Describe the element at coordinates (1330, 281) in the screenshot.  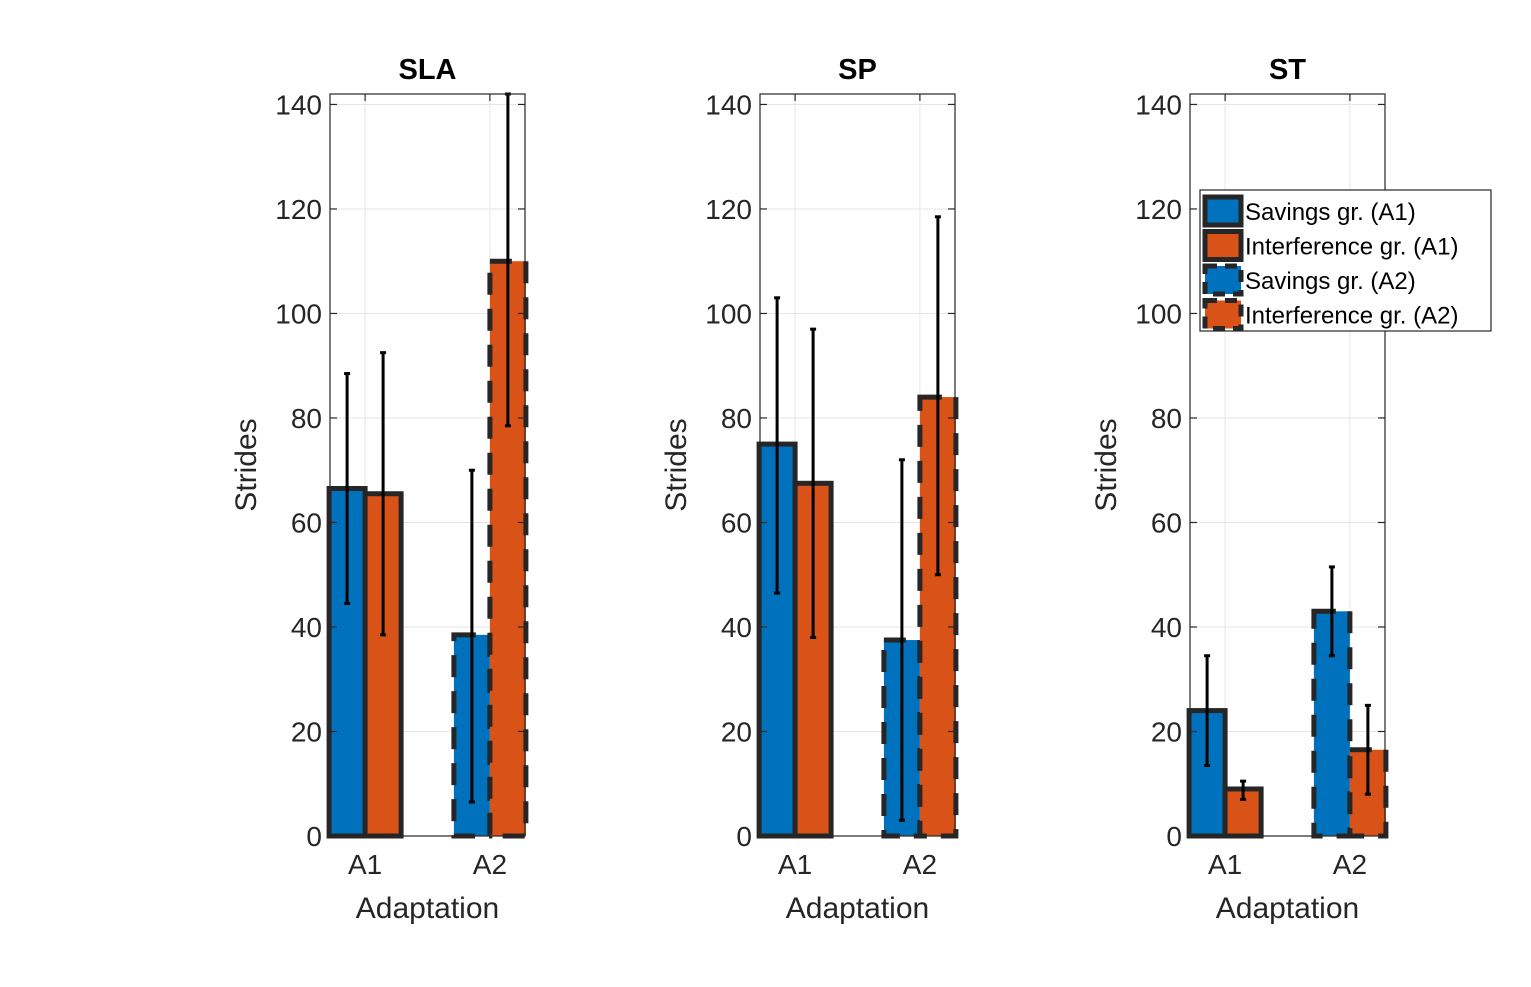
I see `legend-label-3: Savings gr. (A2)` at that location.